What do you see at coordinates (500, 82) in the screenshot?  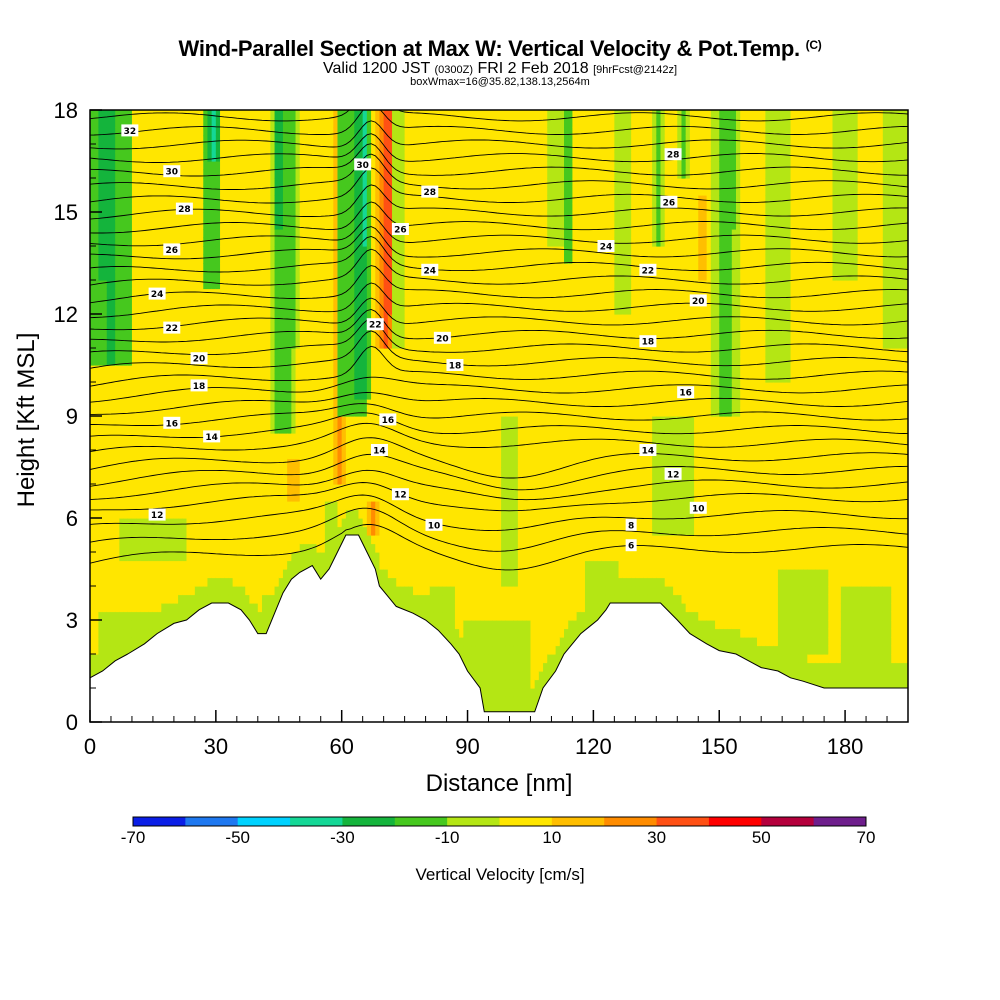 I see `box-info: boxWmax=16@35.82,138.13,2564m` at bounding box center [500, 82].